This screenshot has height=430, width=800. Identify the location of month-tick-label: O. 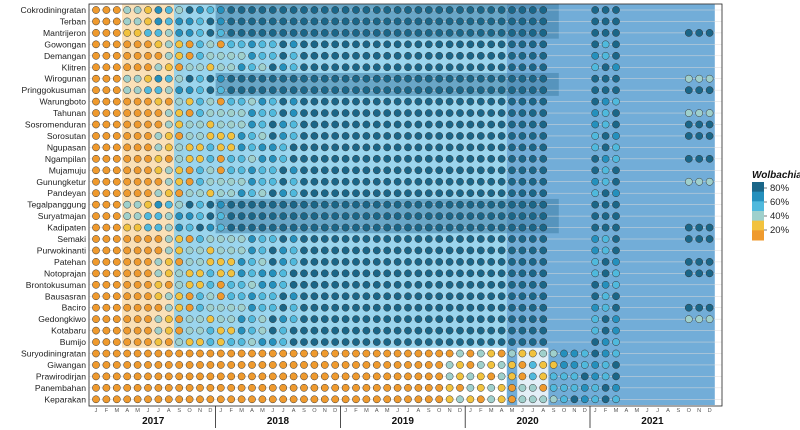
(439, 411).